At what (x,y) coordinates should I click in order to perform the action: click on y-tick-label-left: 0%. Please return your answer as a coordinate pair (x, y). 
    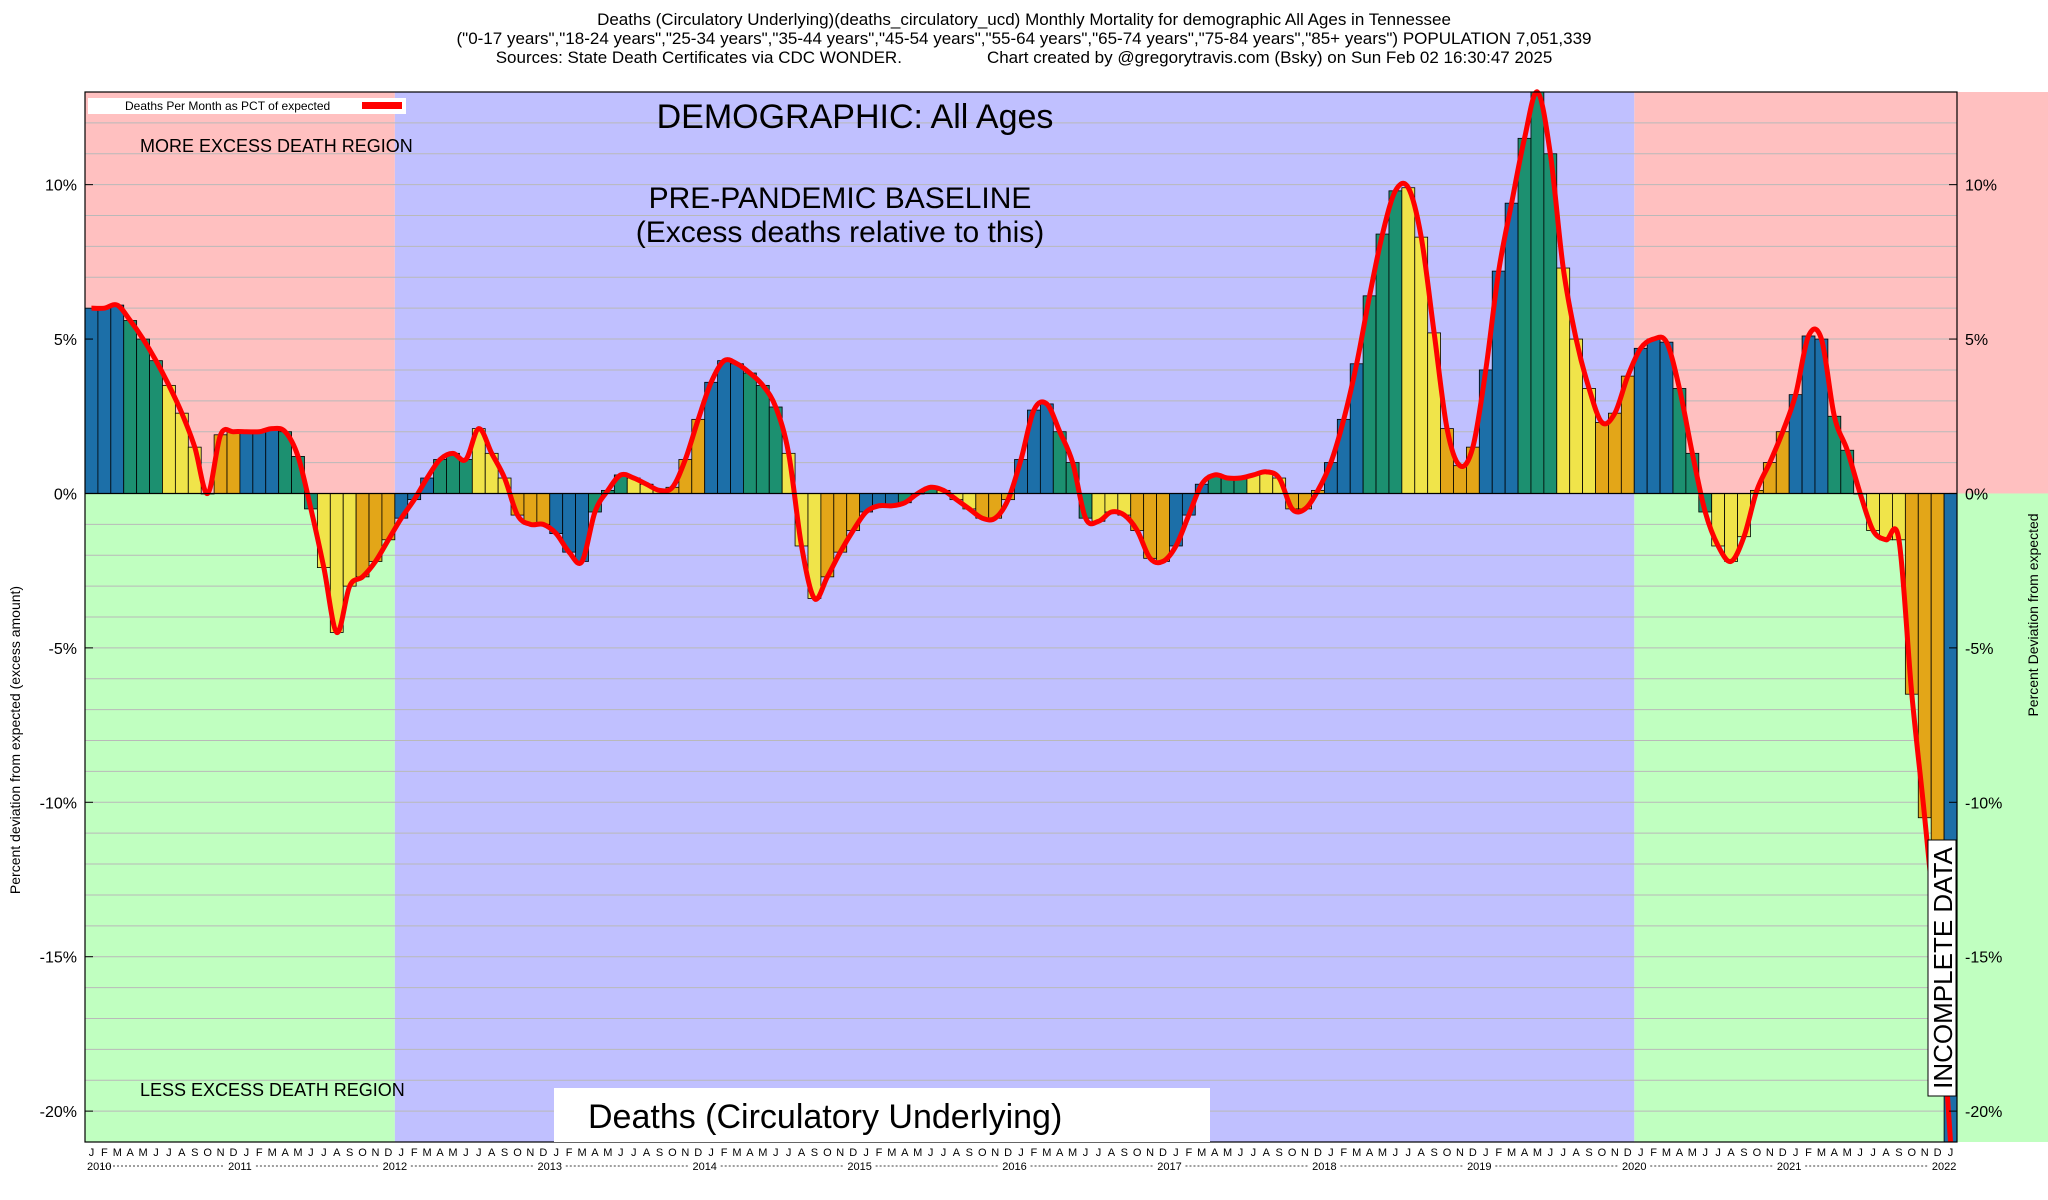
    Looking at the image, I should click on (65, 494).